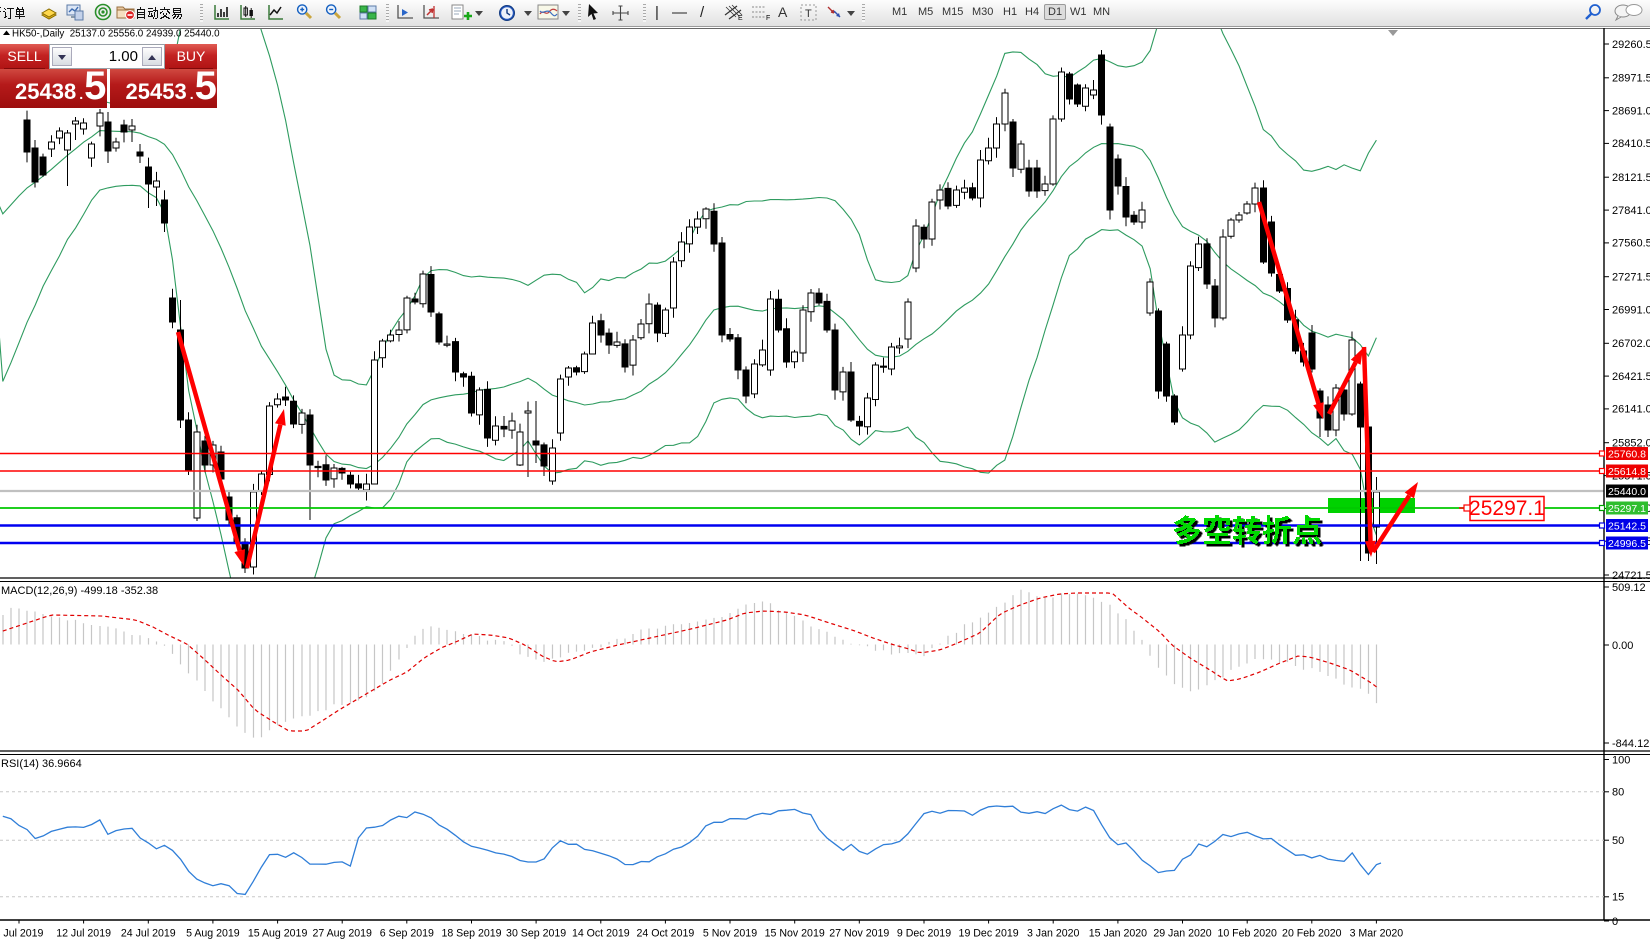 The height and width of the screenshot is (942, 1650). What do you see at coordinates (1627, 527) in the screenshot?
I see `svg-text: 25142.5` at bounding box center [1627, 527].